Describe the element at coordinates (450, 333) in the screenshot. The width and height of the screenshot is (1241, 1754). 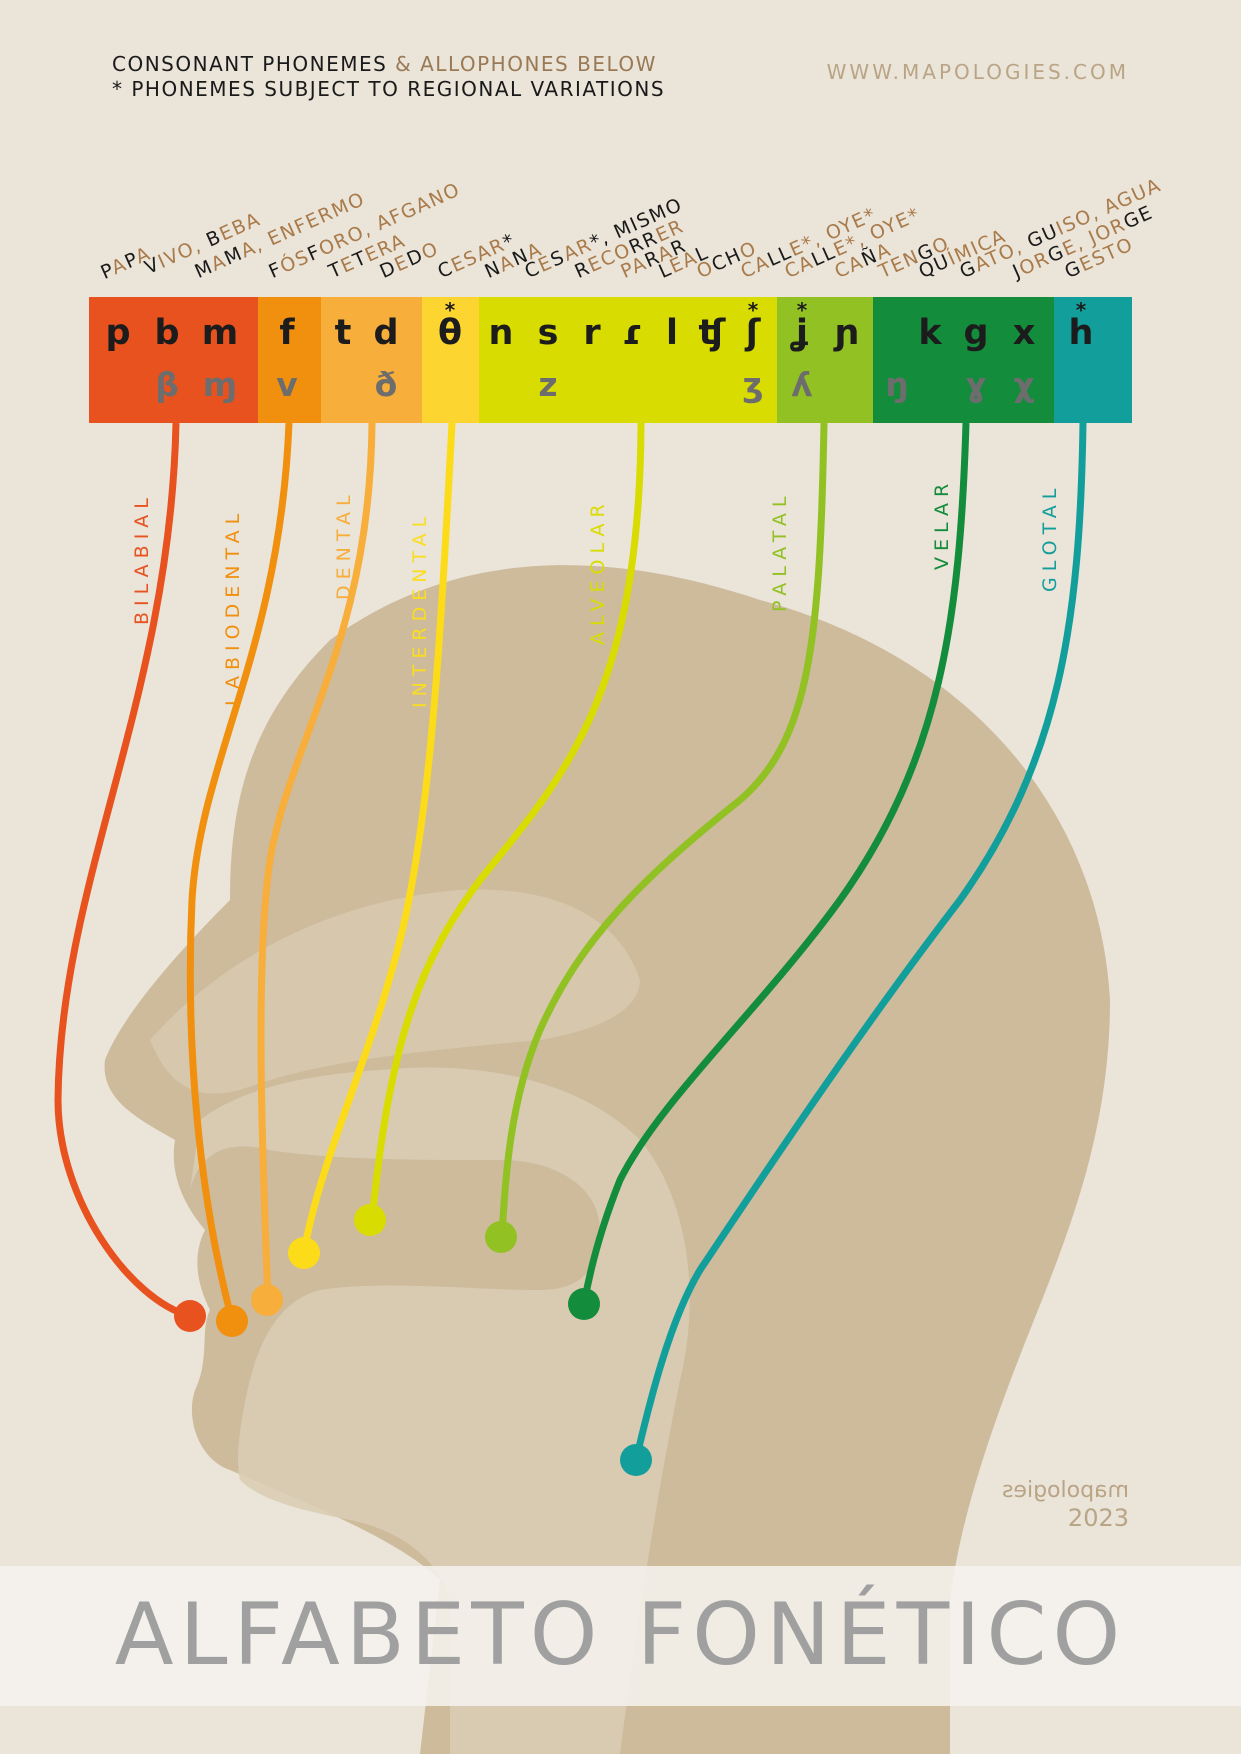
I see `phoneme: θ` at that location.